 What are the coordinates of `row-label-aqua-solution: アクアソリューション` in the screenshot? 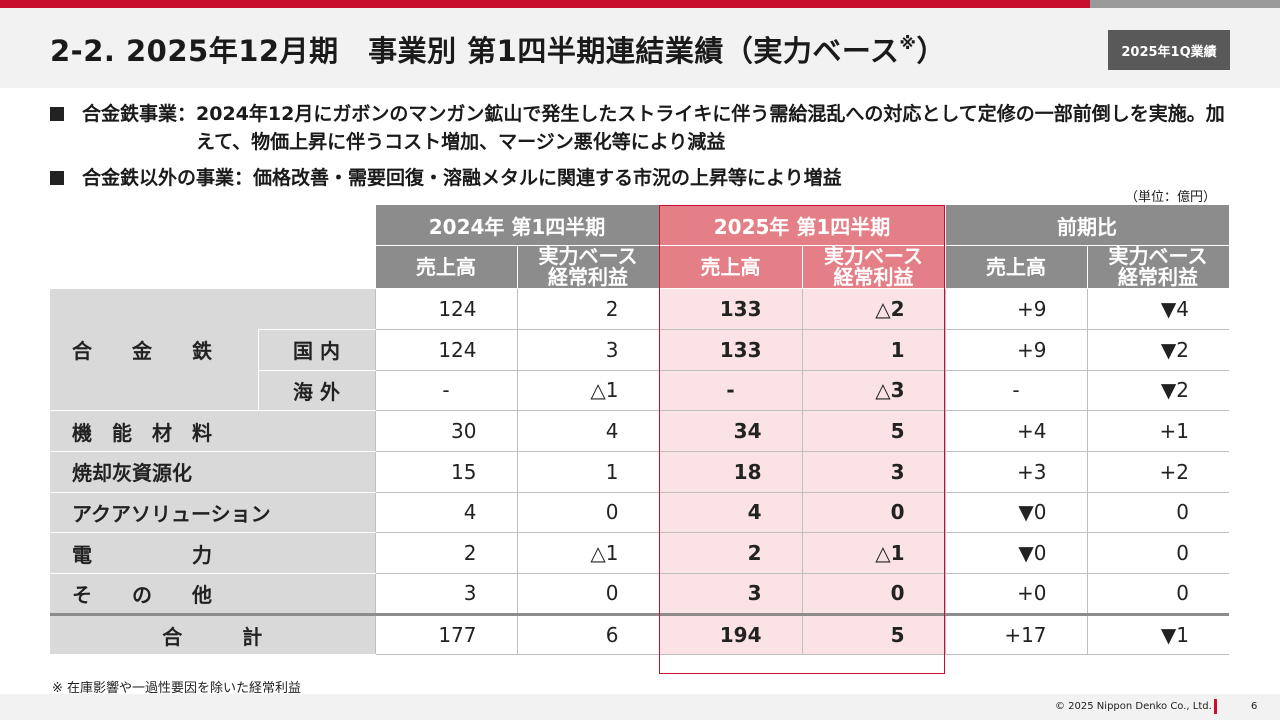 It's located at (212, 513).